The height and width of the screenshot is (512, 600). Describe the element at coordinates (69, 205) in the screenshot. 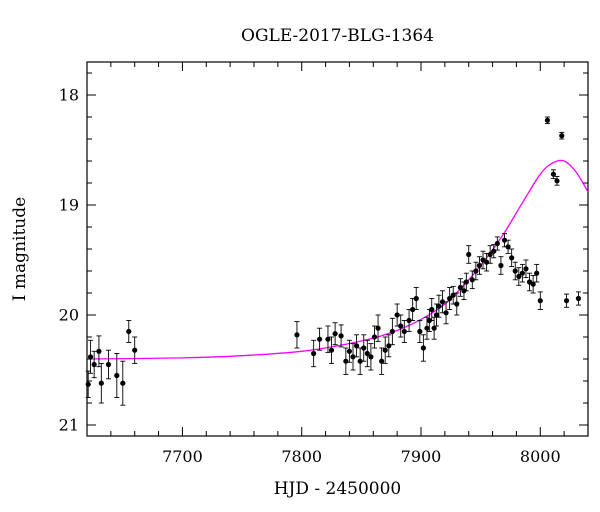

I see `y-tick-label: 19` at that location.